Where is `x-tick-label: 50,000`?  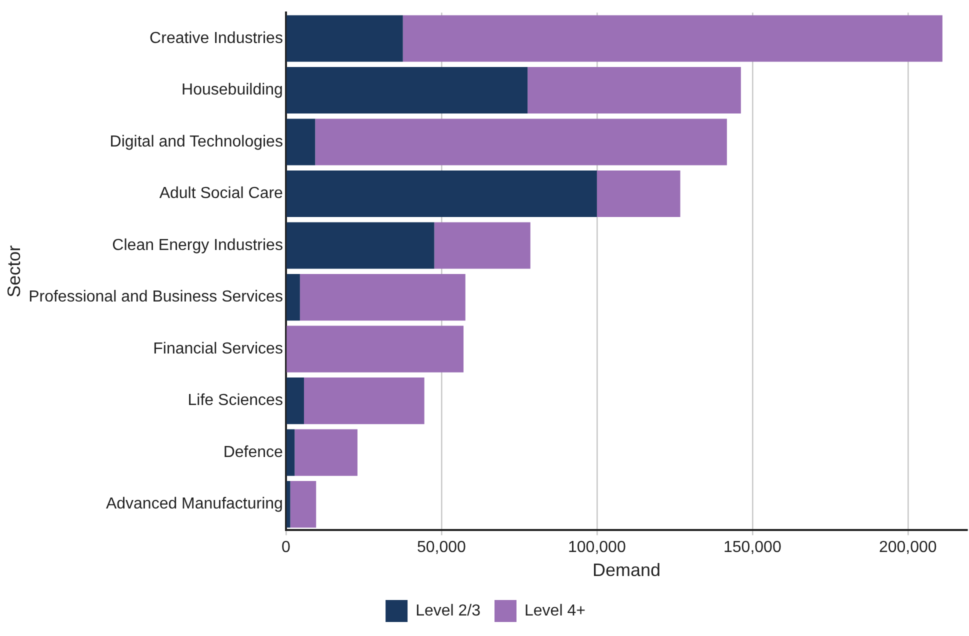 x-tick-label: 50,000 is located at coordinates (441, 547).